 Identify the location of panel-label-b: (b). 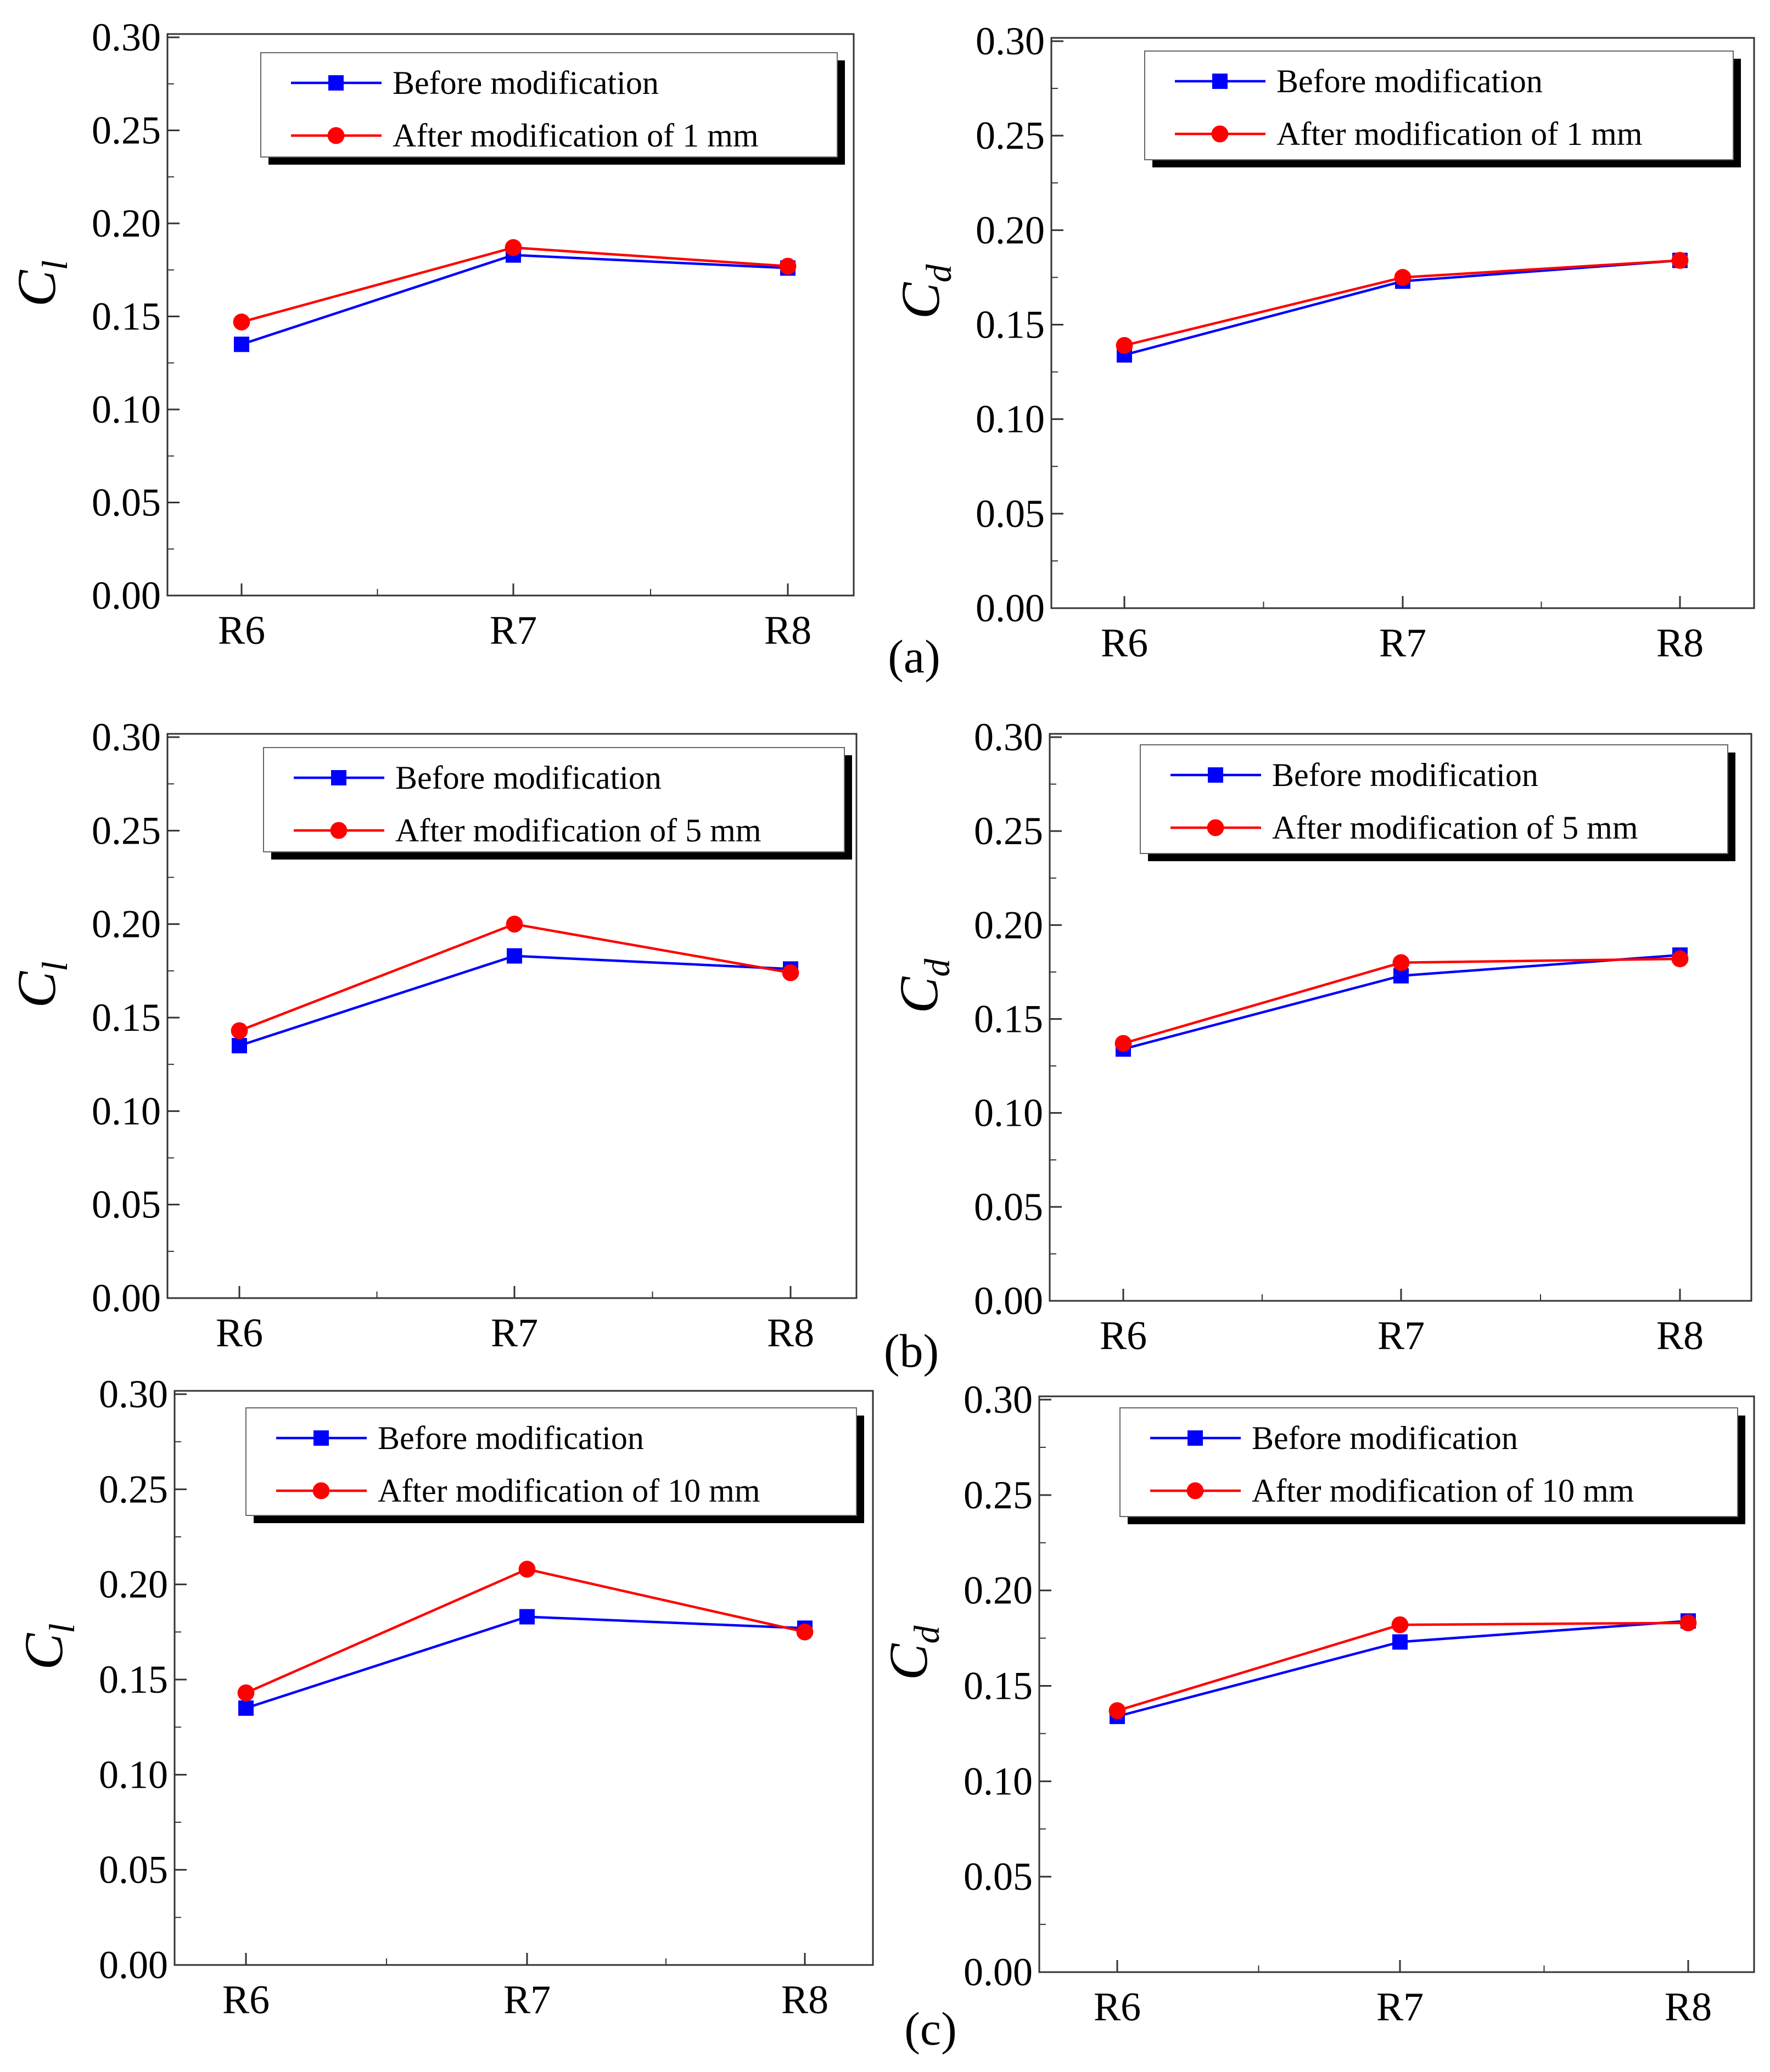
(911, 1350).